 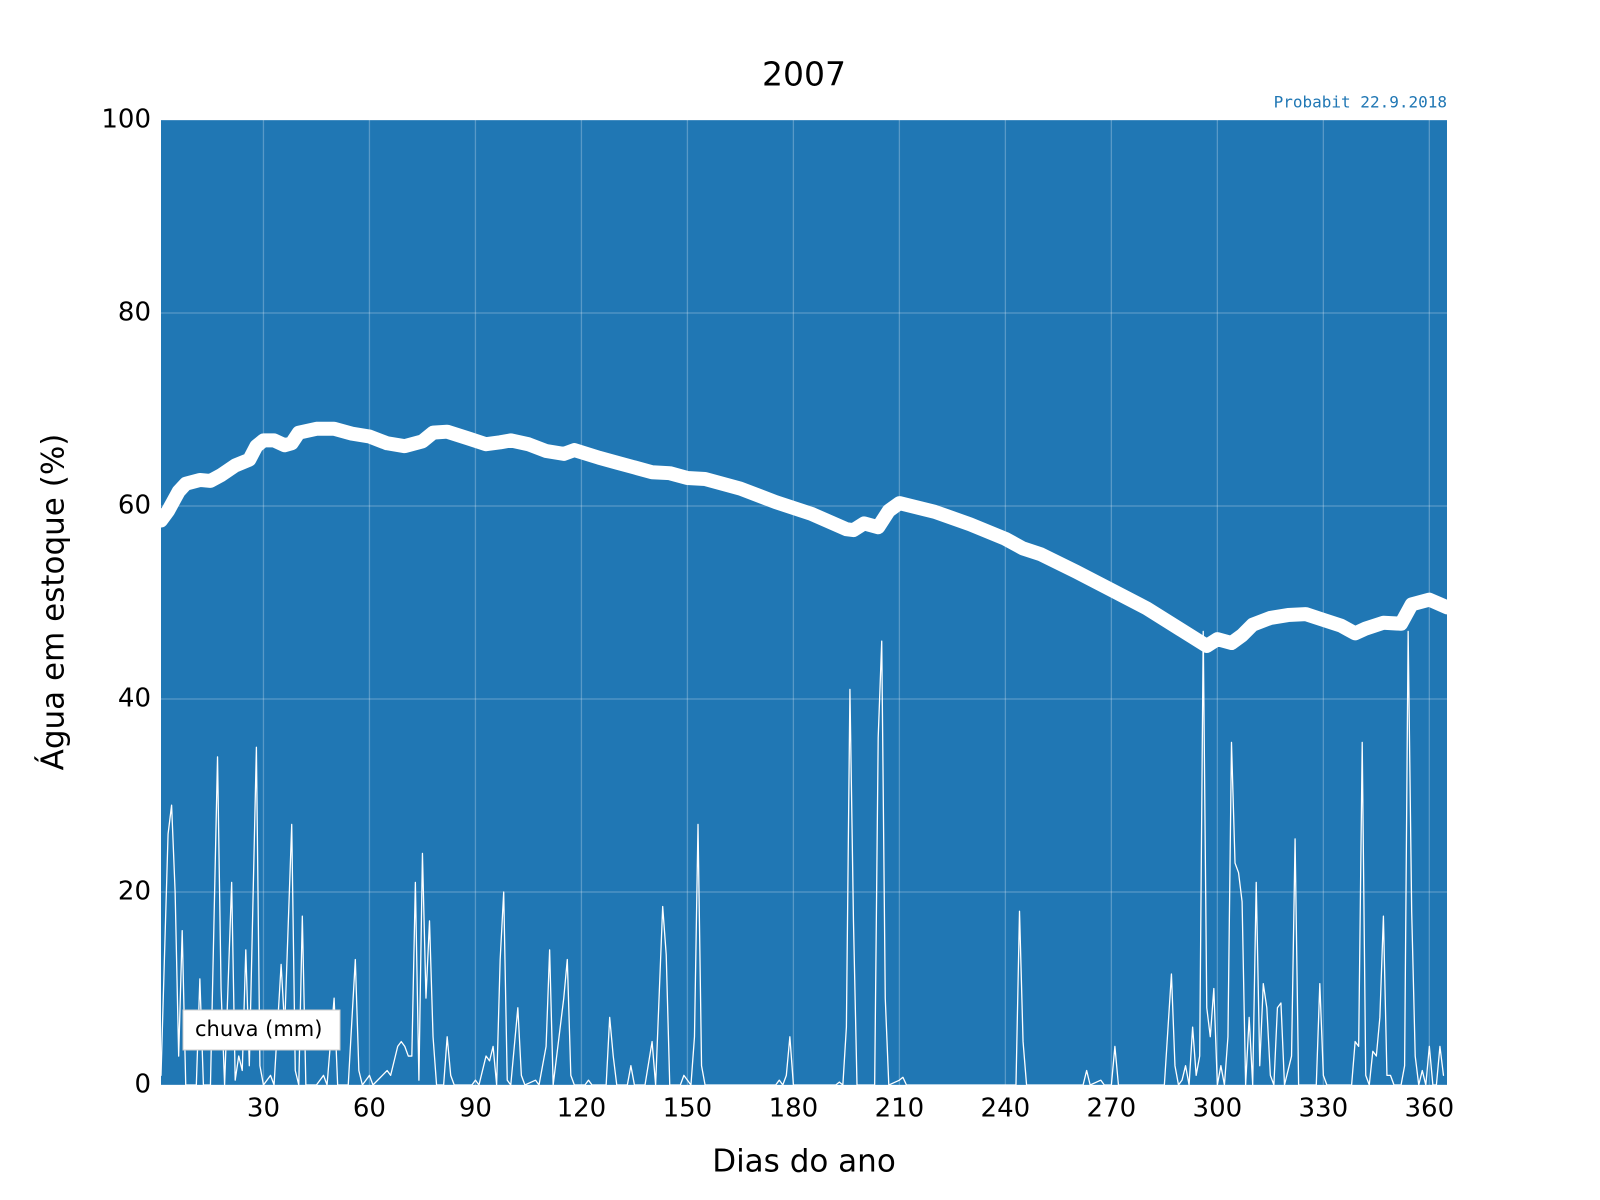 I want to click on x-tick-label: 210, so click(x=900, y=1109).